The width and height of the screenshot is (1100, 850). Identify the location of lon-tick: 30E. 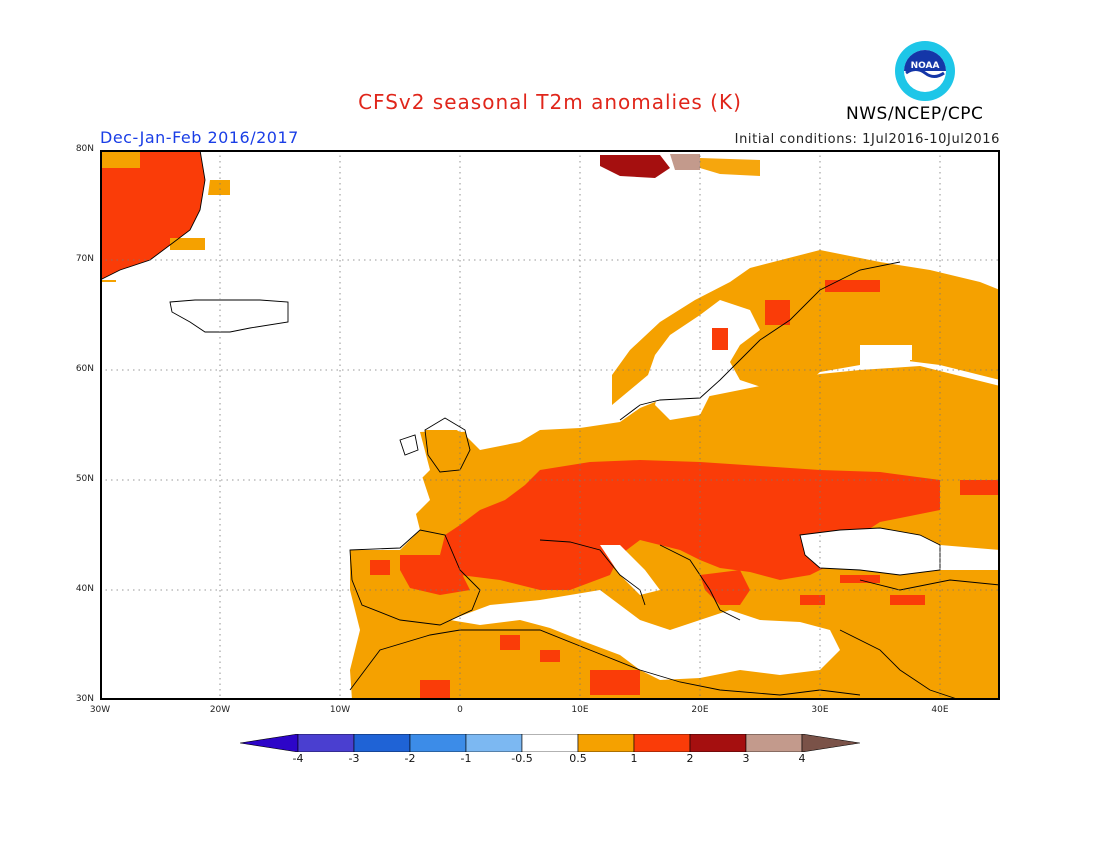
(820, 710).